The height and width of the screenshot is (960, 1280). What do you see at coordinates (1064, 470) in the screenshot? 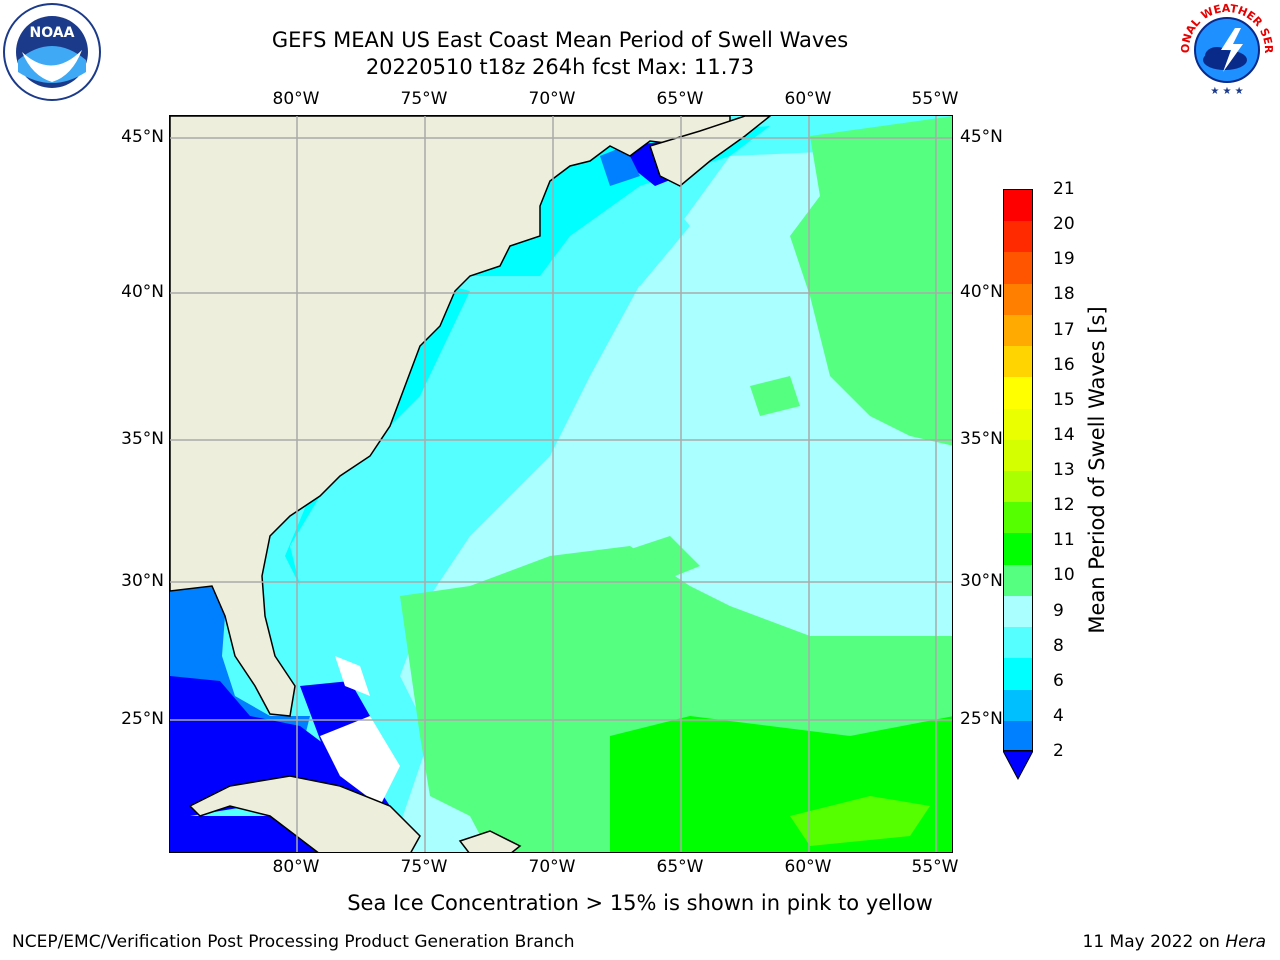
I see `colorbar-tick-label: 13` at bounding box center [1064, 470].